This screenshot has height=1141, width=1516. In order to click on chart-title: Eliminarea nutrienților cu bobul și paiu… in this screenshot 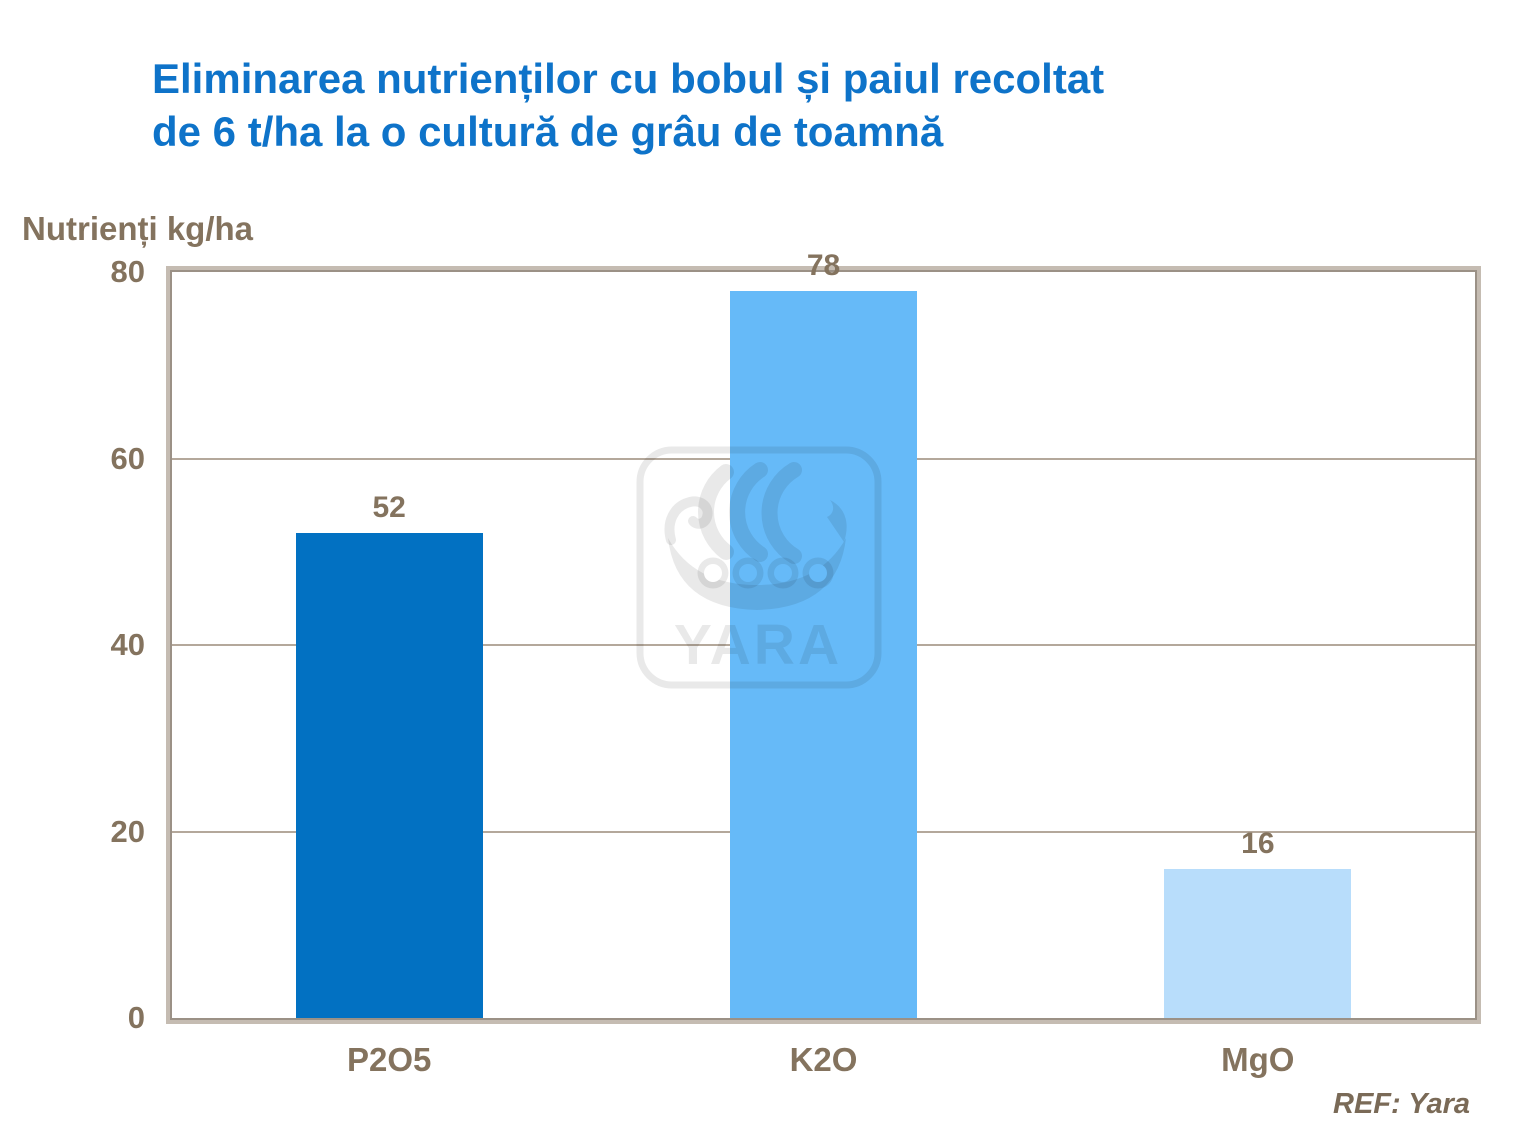, I will do `click(782, 105)`.